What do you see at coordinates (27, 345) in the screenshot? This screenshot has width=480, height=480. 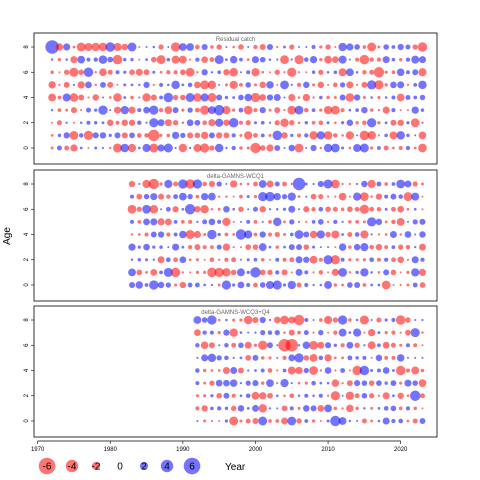 I see `y-tick-label: 6` at bounding box center [27, 345].